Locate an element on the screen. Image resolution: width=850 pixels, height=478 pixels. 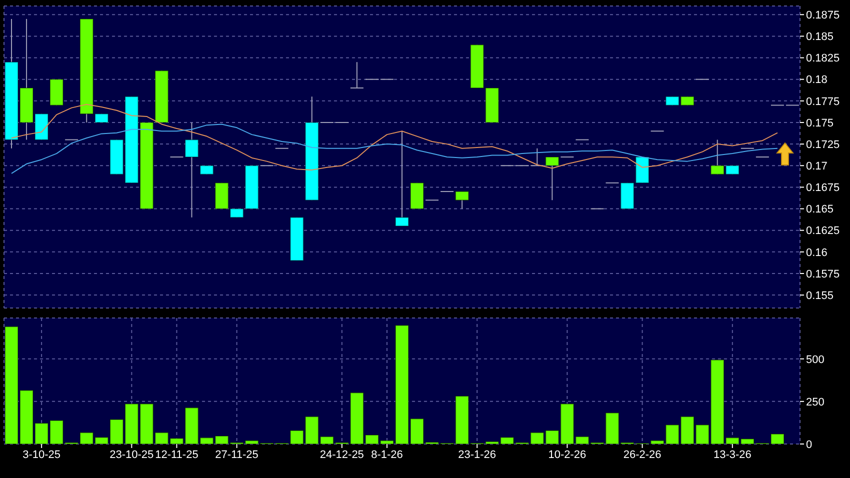
line-series is located at coordinates (394, 137).